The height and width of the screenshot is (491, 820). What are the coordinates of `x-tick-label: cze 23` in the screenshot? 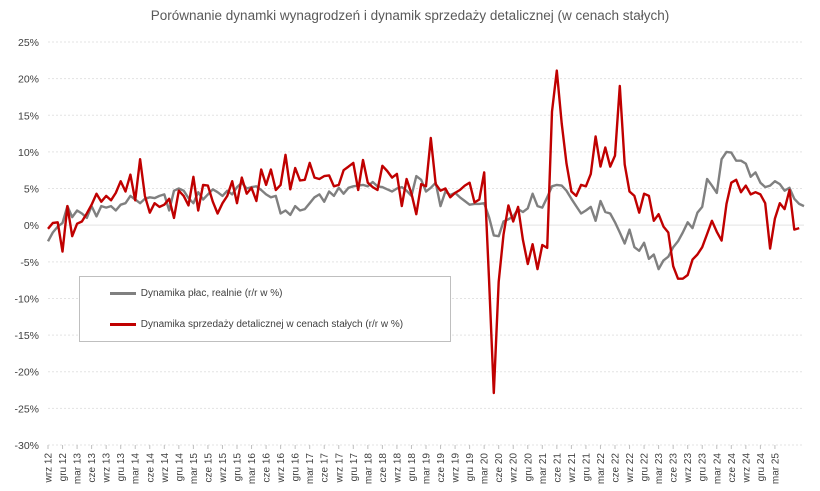 It's located at (674, 468).